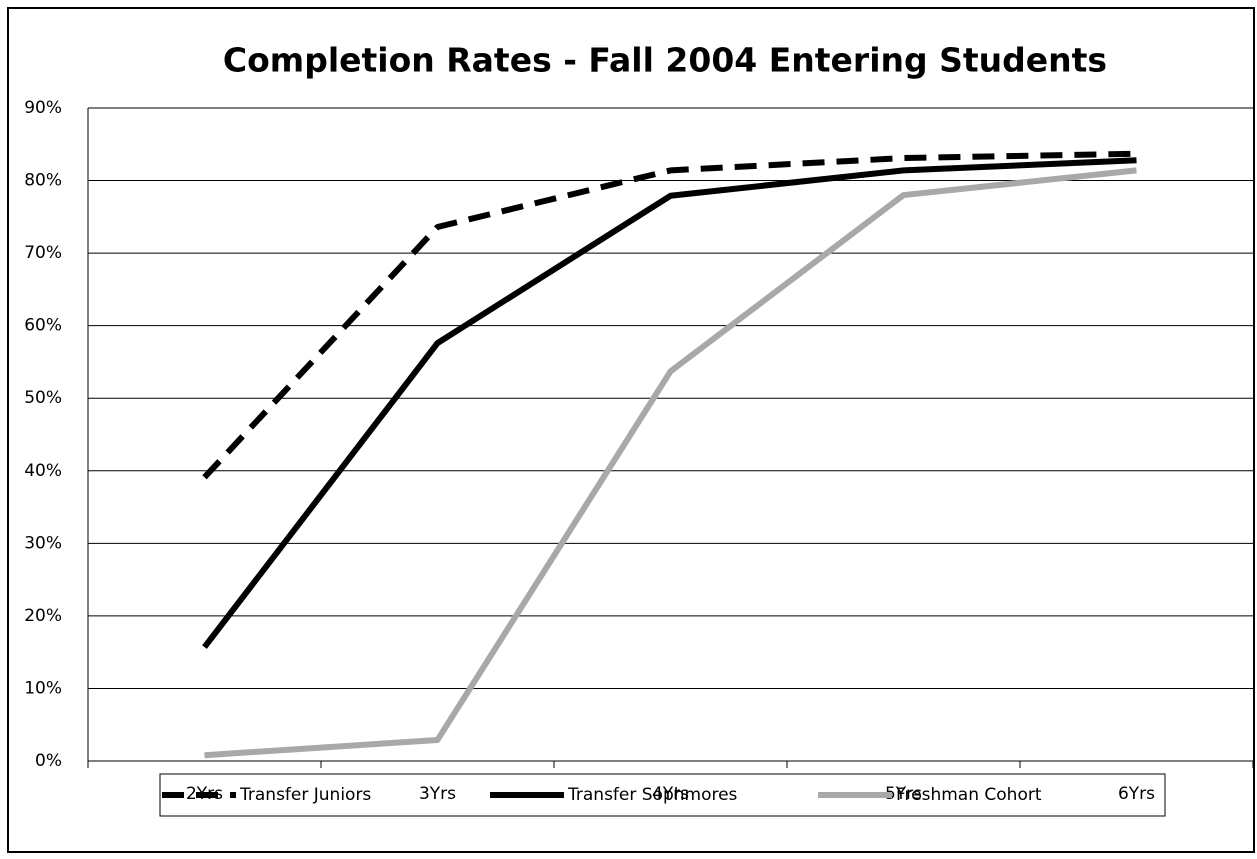 The image size is (1257, 859). What do you see at coordinates (43, 688) in the screenshot?
I see `y-tick-label: 10%` at bounding box center [43, 688].